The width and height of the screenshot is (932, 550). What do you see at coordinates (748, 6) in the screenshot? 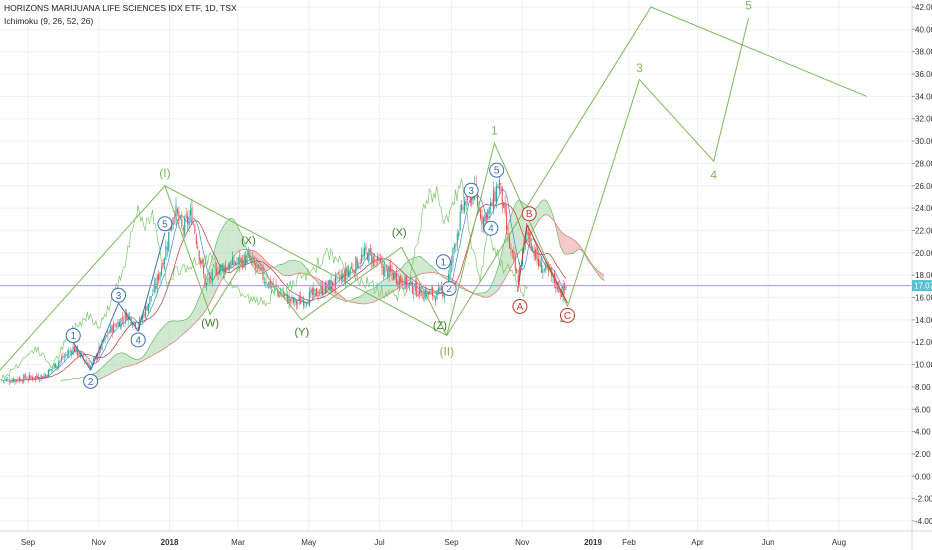
I see `wave-label-5: 5` at bounding box center [748, 6].